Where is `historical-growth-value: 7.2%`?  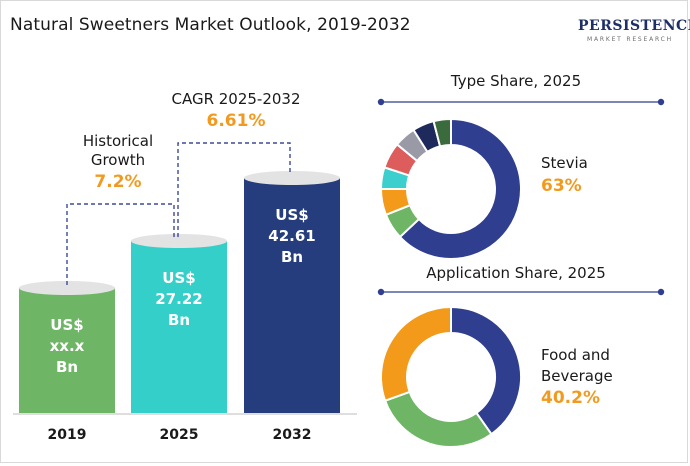 historical-growth-value: 7.2% is located at coordinates (118, 182).